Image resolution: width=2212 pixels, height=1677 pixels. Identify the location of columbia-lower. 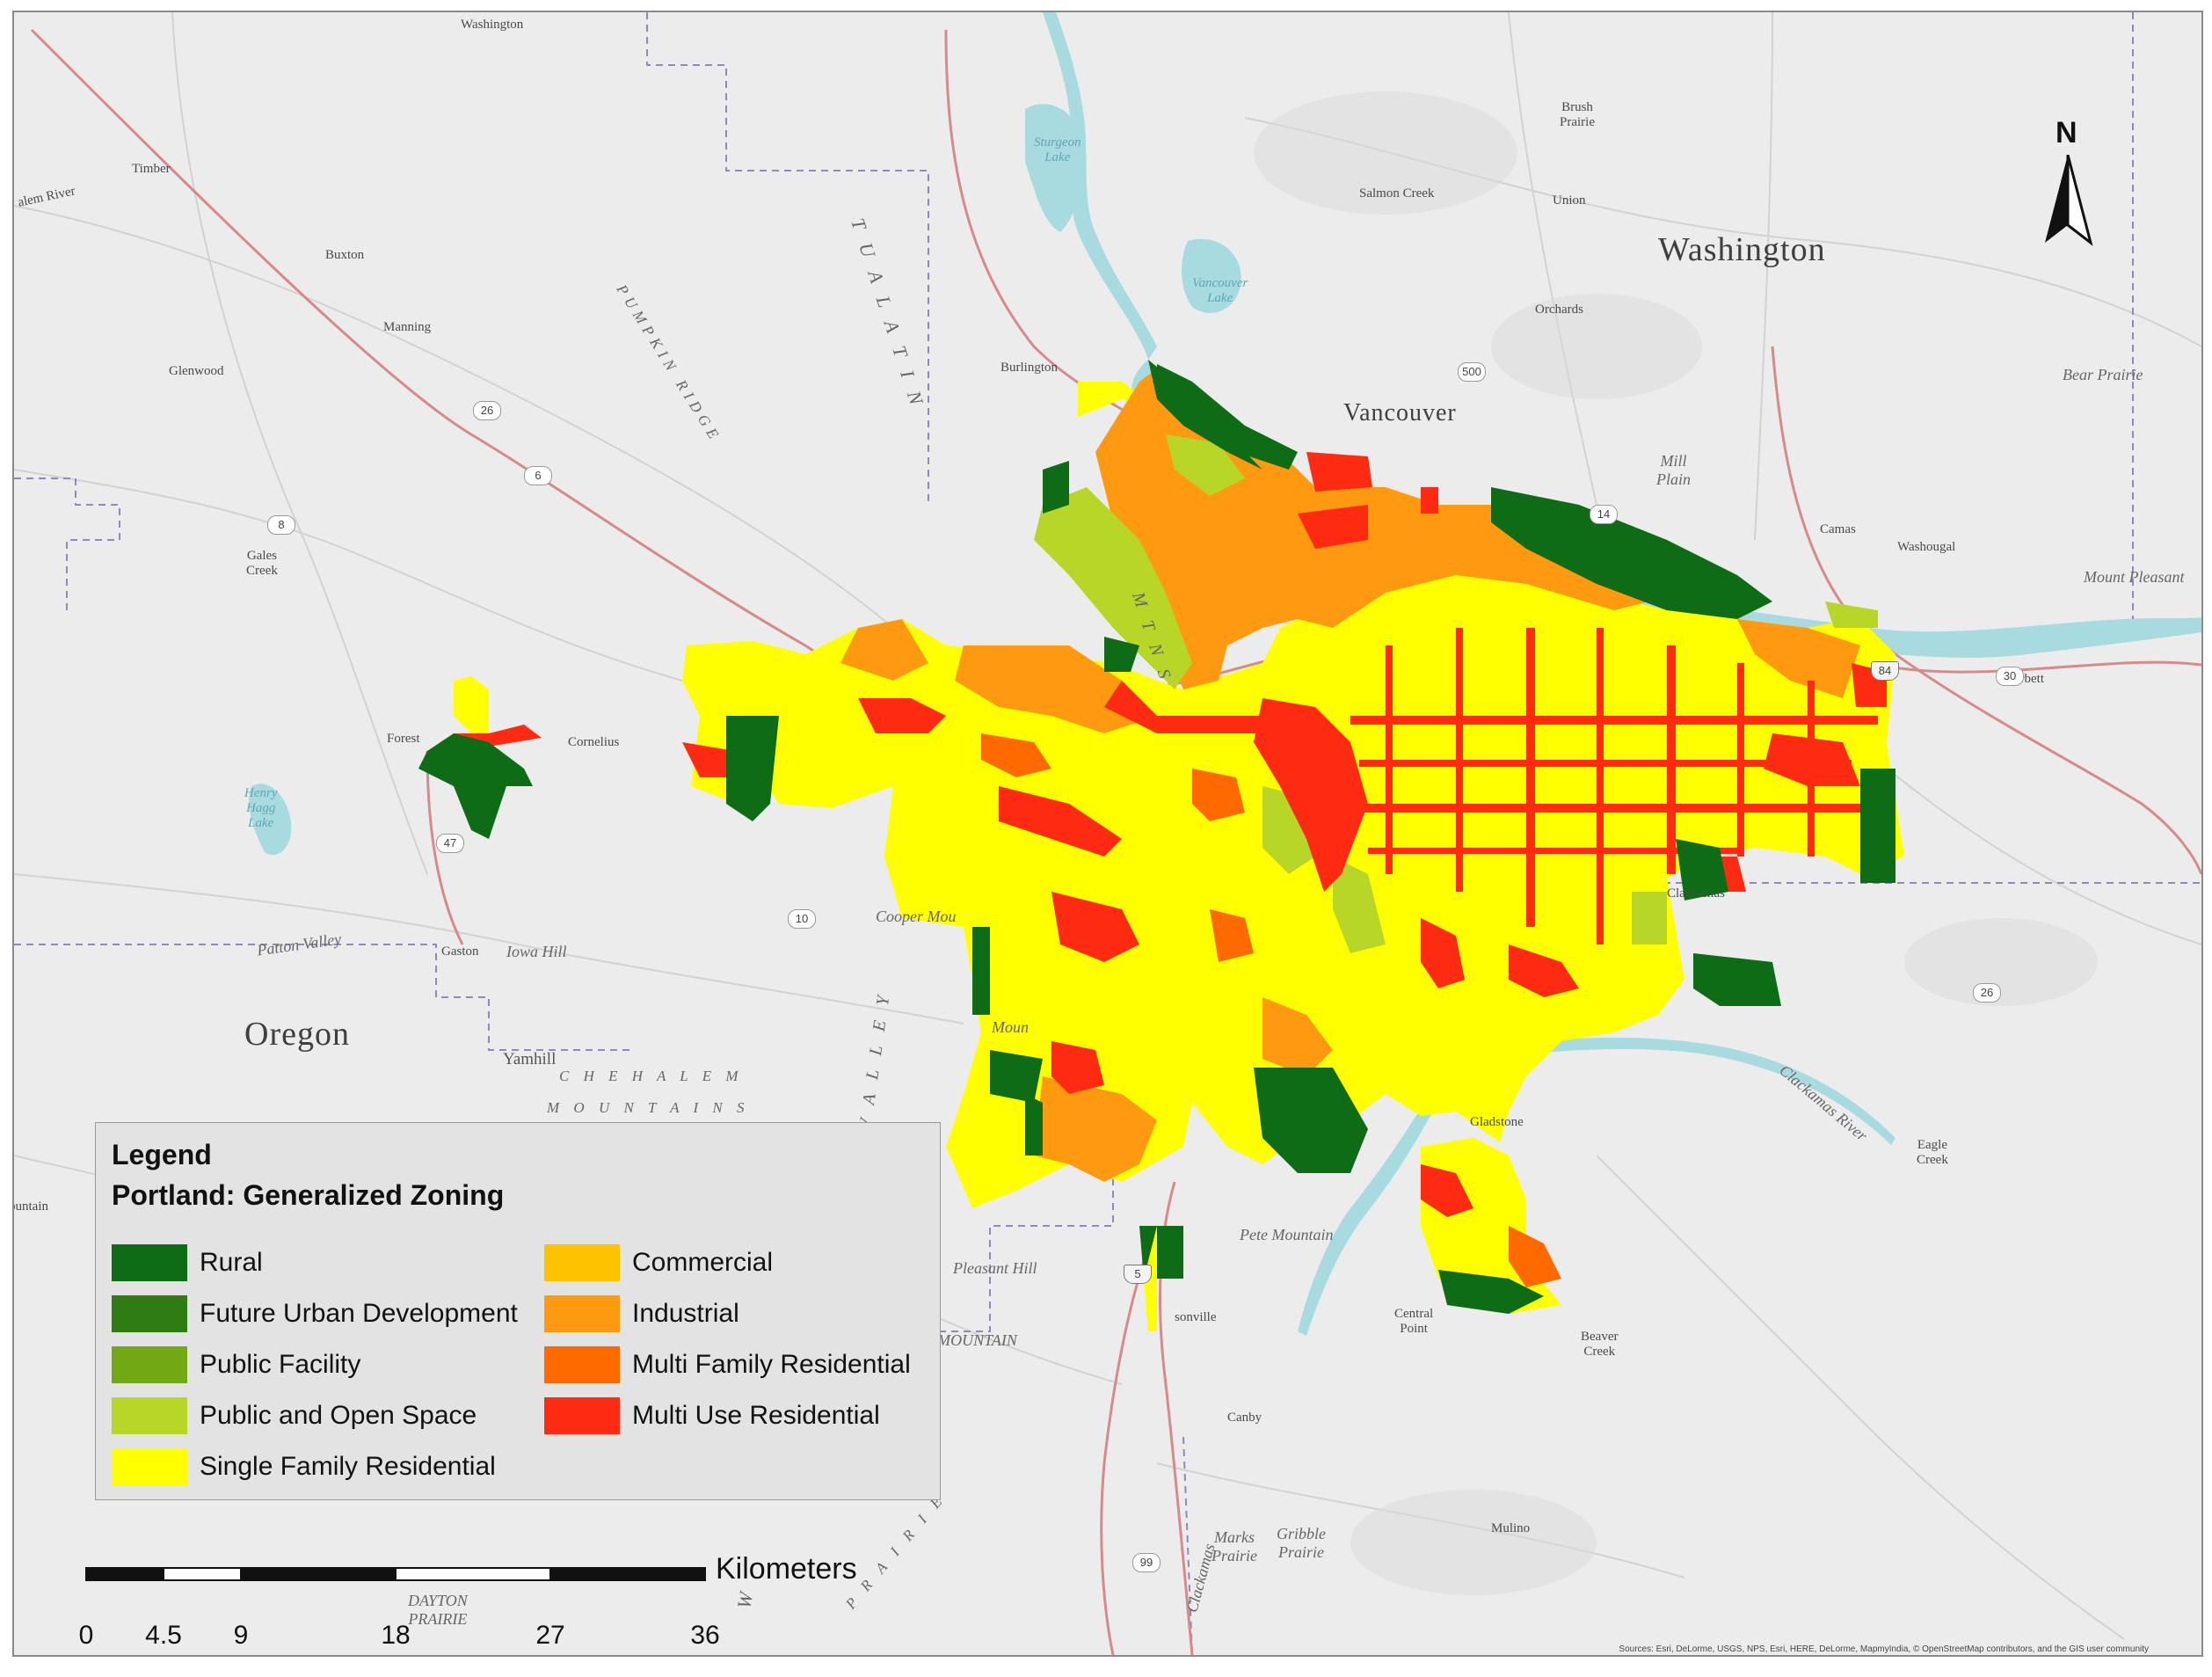
(1100, 186).